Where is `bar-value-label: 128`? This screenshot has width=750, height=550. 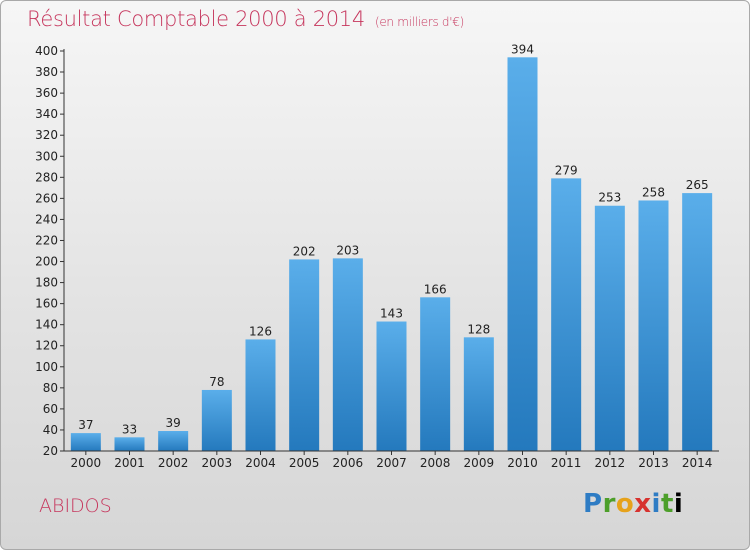
bar-value-label: 128 is located at coordinates (478, 329).